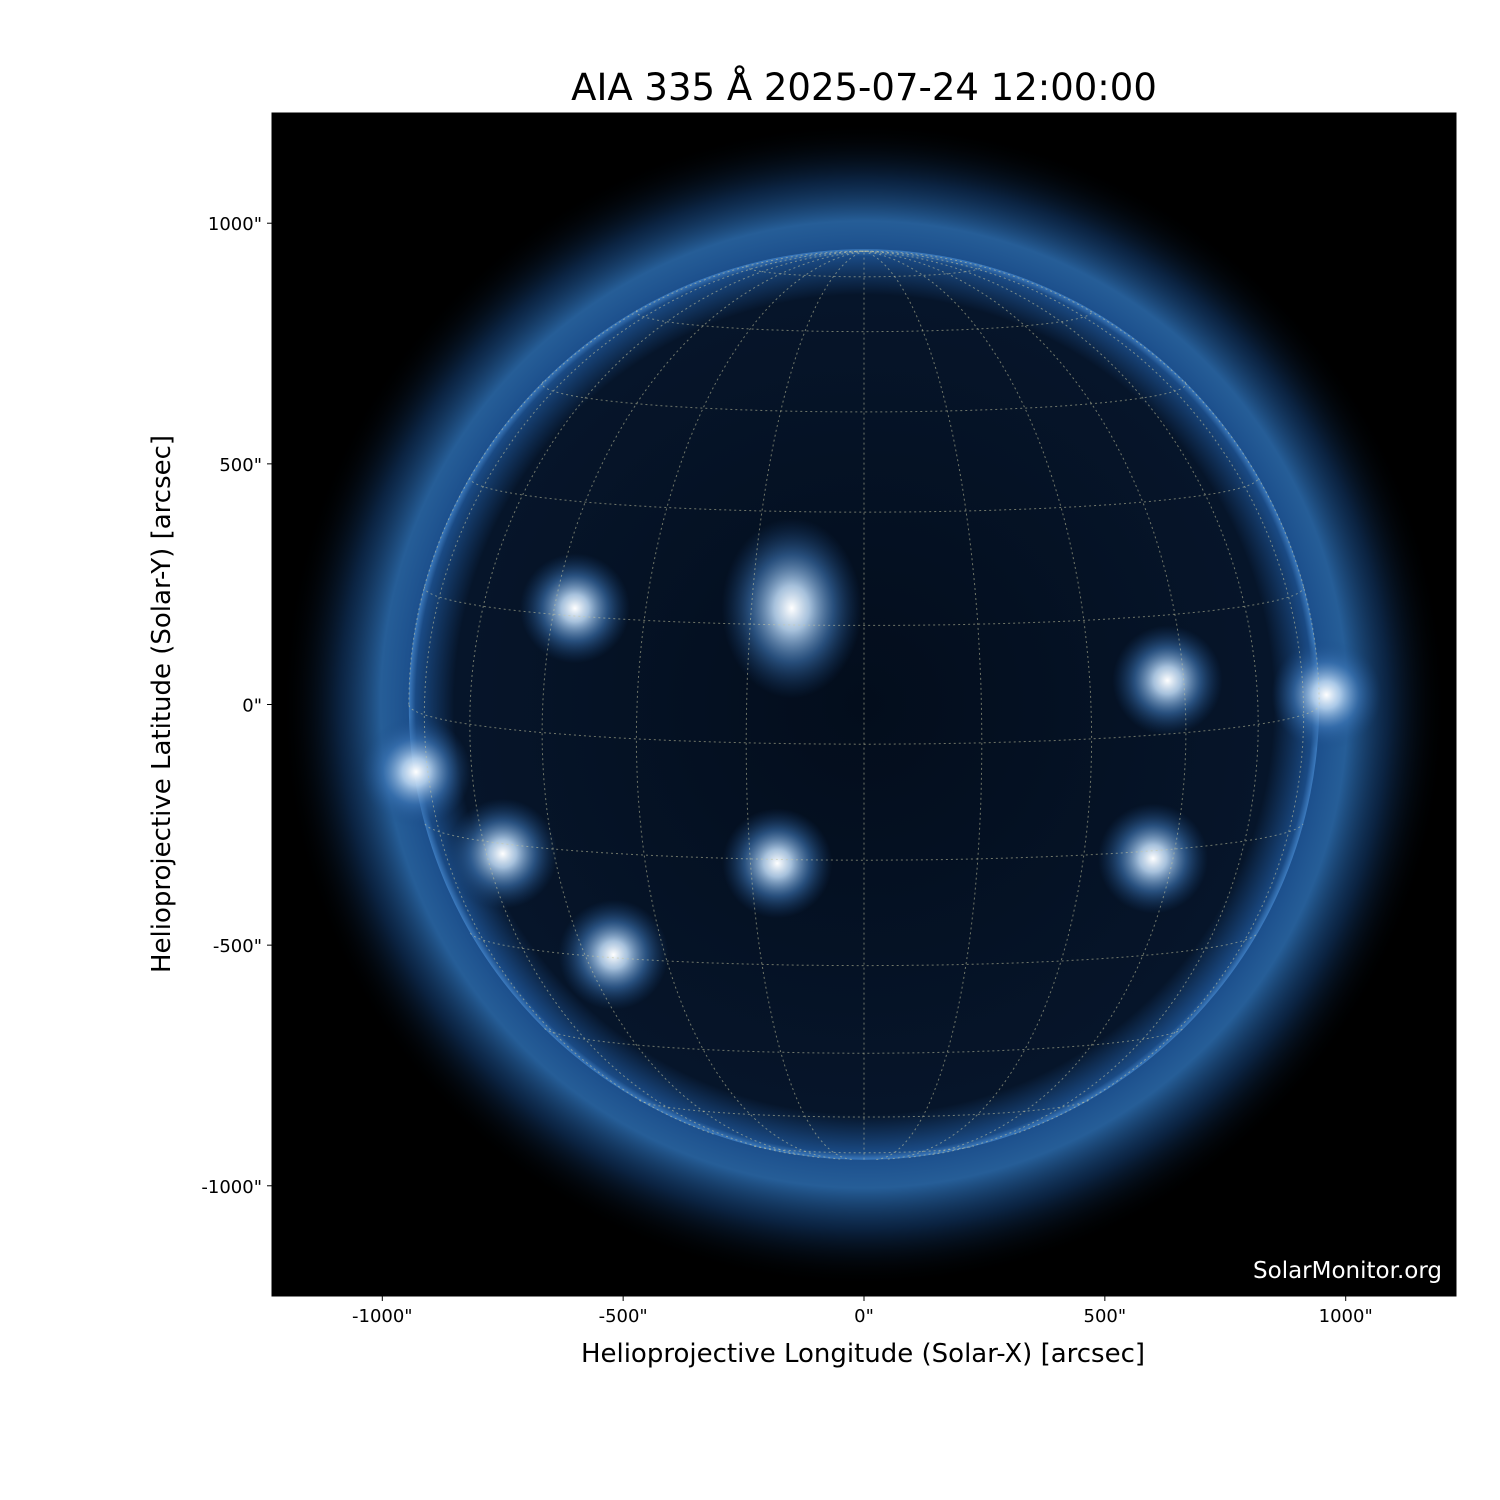 This screenshot has height=1500, width=1500. What do you see at coordinates (1346, 1316) in the screenshot?
I see `x-tick-label: 1000"` at bounding box center [1346, 1316].